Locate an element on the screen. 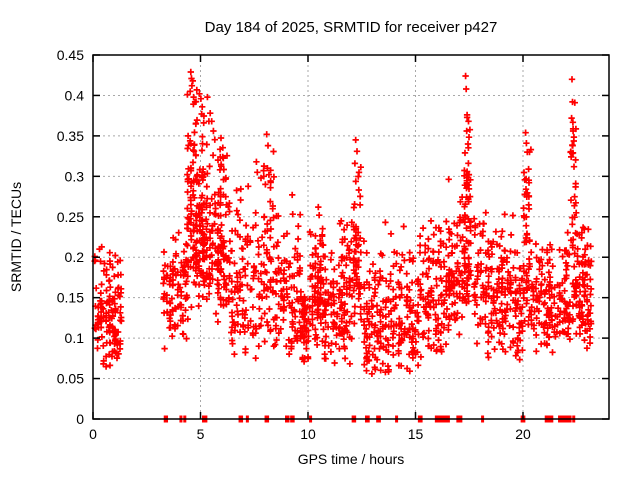 This screenshot has height=480, width=640. x-axis-label: GPS time / hours is located at coordinates (351, 459).